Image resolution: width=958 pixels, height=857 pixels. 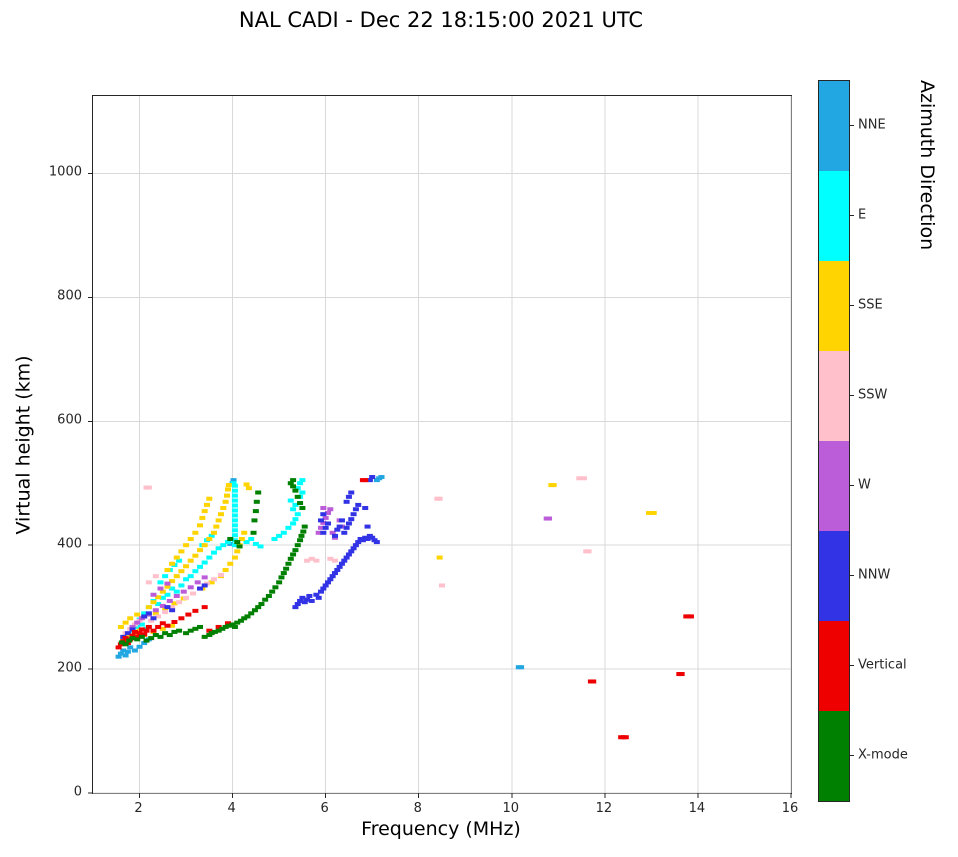 I want to click on colorbar-segment-vertical, so click(x=834, y=666).